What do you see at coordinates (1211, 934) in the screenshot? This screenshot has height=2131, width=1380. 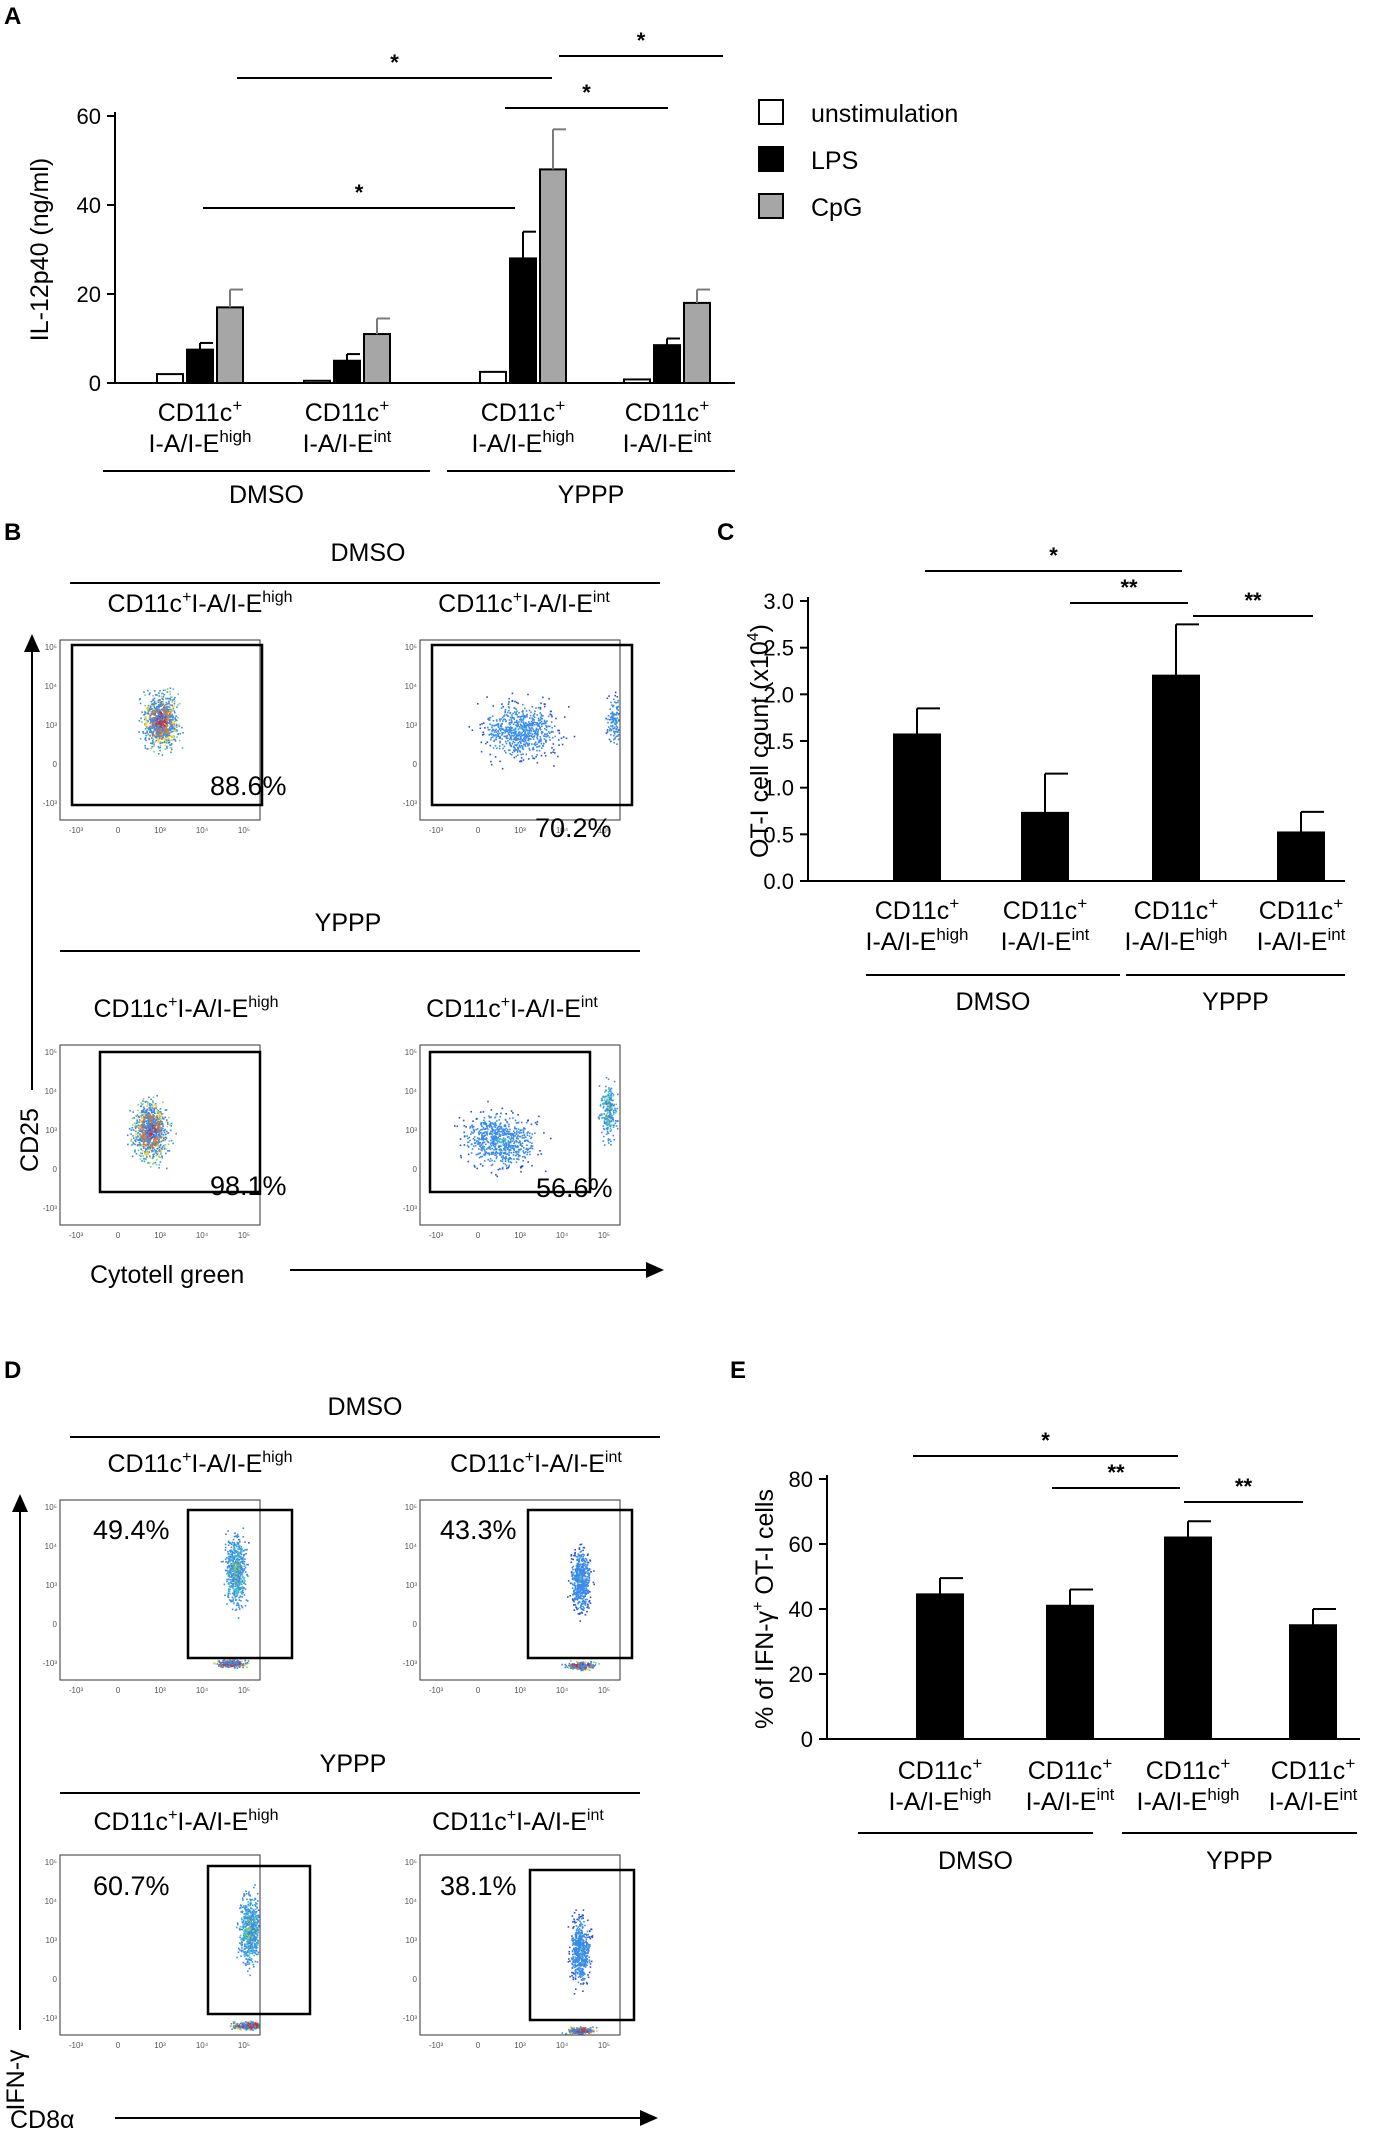 I see `superscript-level: high` at bounding box center [1211, 934].